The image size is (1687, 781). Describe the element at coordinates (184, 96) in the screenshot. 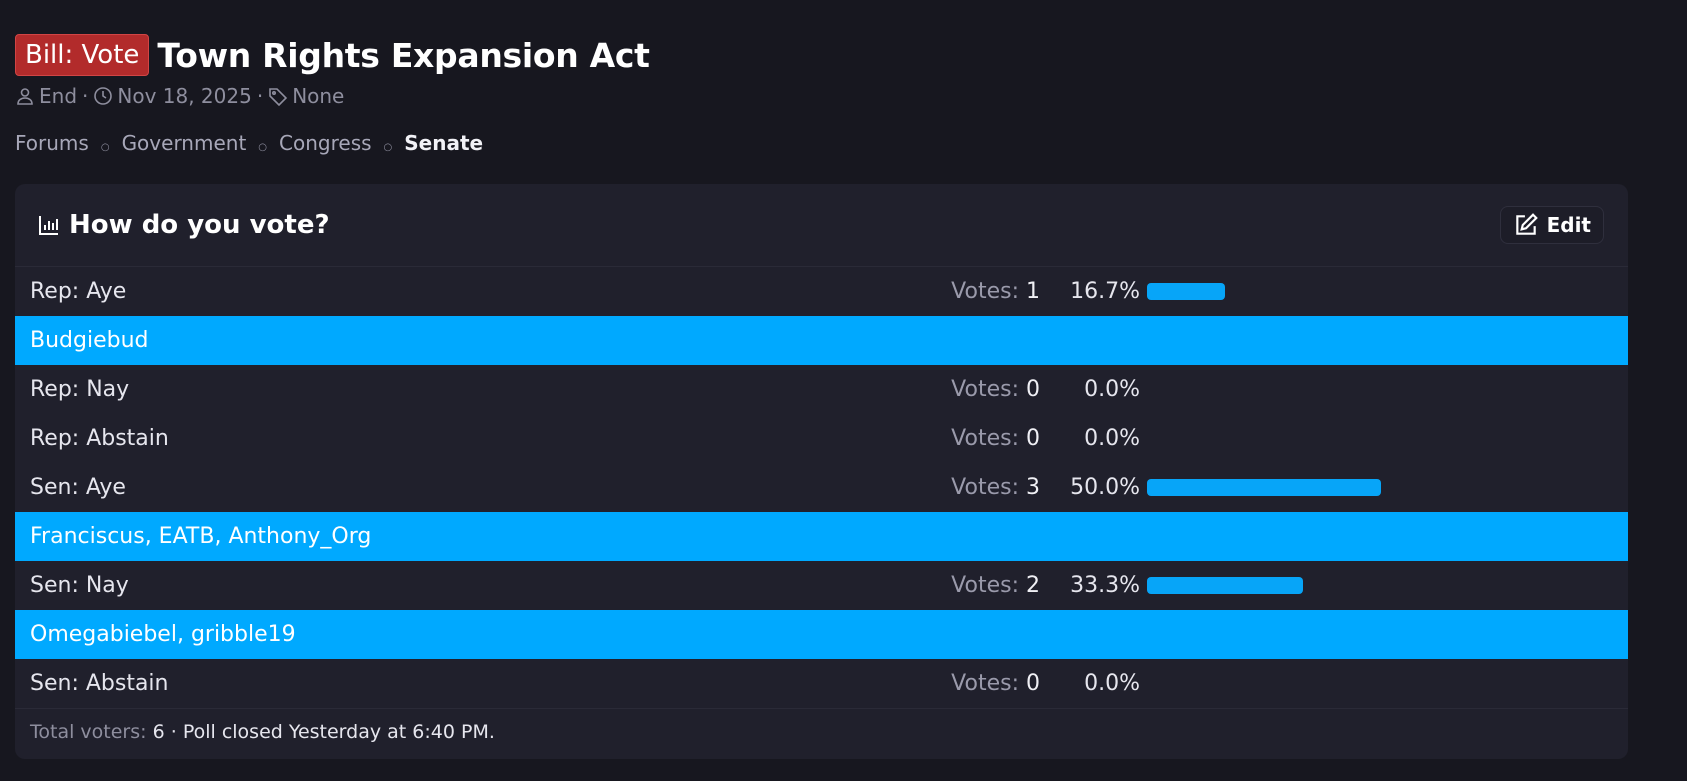

I see `thread-date: Nov 18, 2025` at that location.